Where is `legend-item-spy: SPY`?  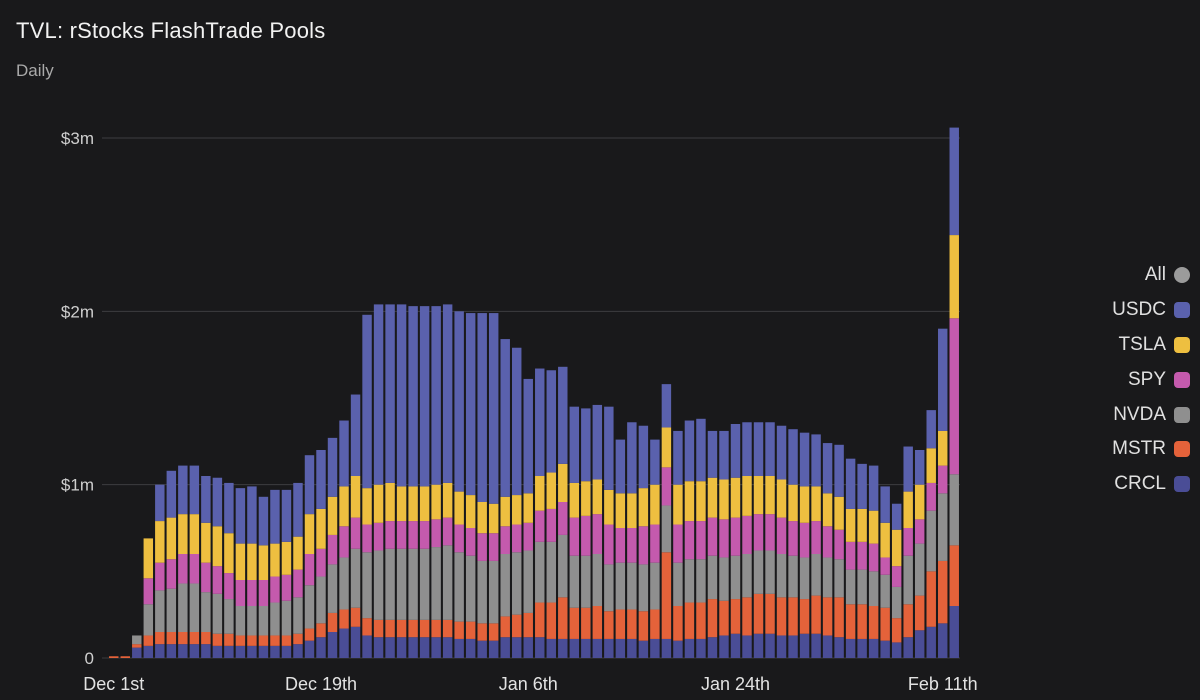 legend-item-spy: SPY is located at coordinates (1159, 379).